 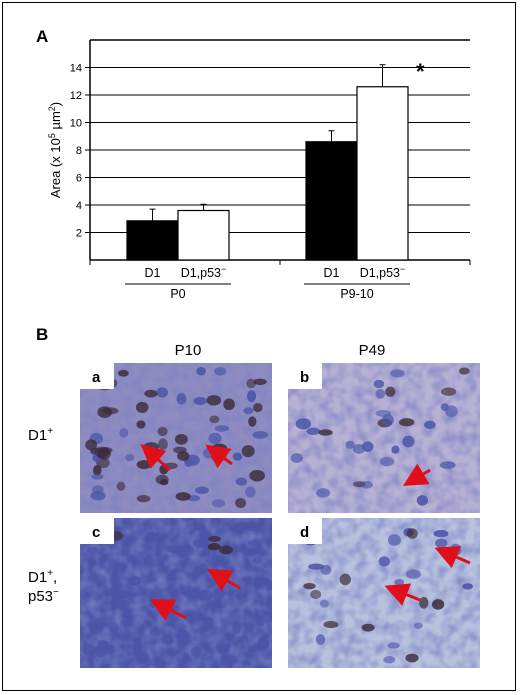 I want to click on y-tick-label: 8, so click(x=79, y=151).